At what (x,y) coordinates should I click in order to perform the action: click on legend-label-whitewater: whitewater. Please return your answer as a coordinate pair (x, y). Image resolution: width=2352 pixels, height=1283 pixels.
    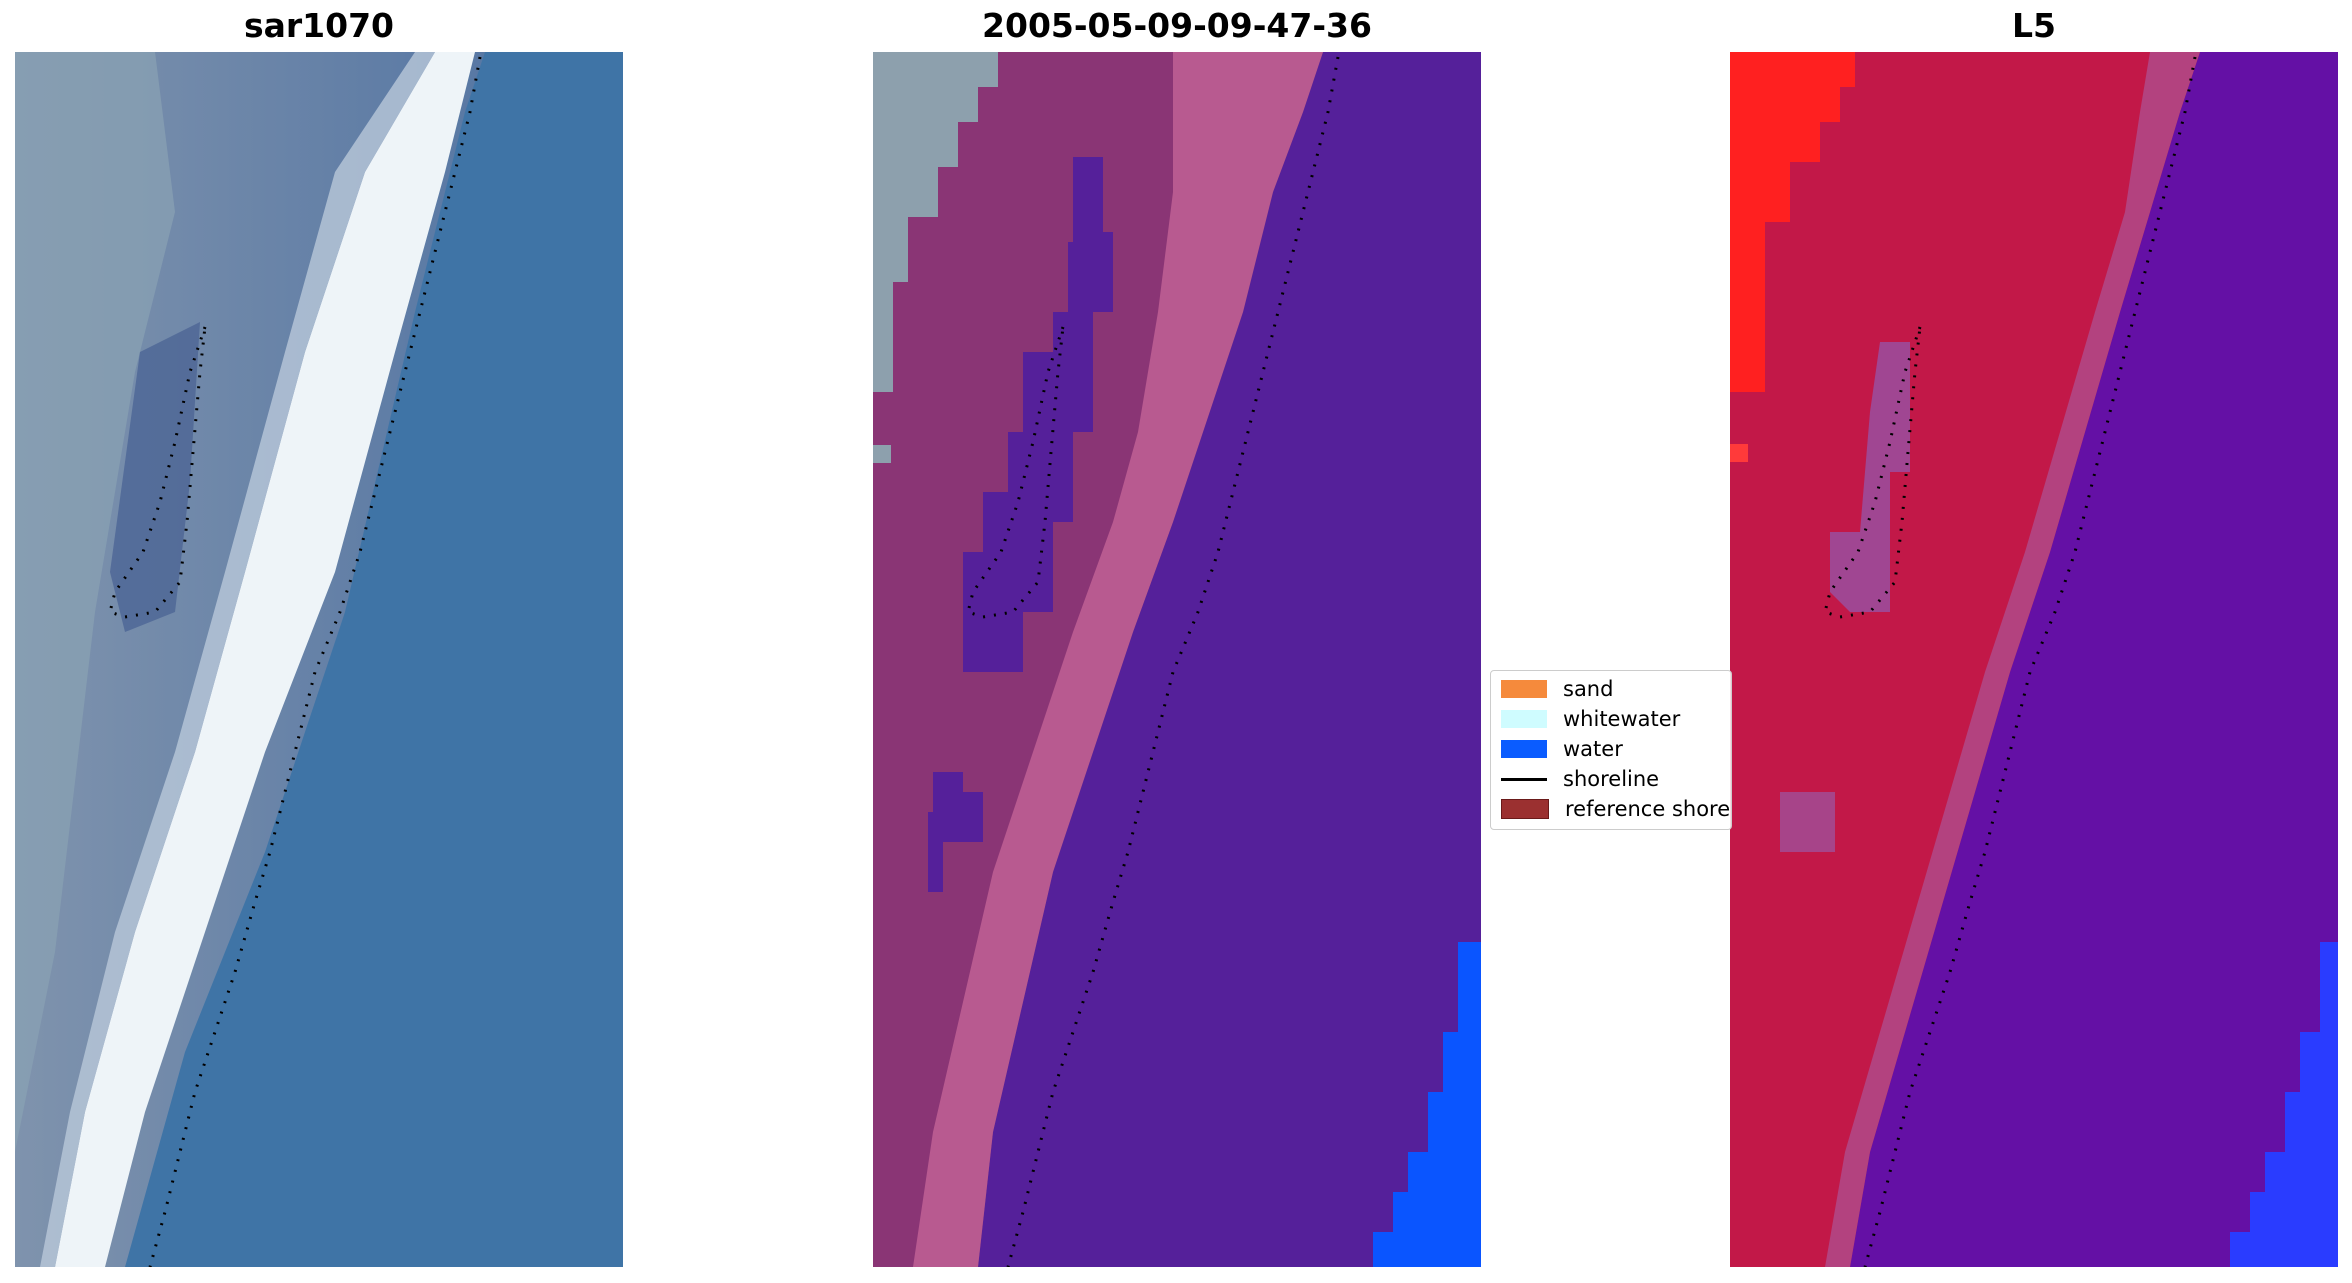
    Looking at the image, I should click on (1622, 719).